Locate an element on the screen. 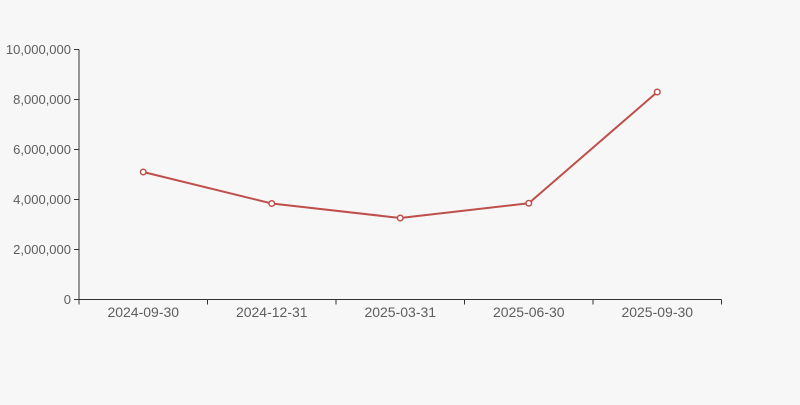 The height and width of the screenshot is (405, 800). y-axis-label: 6,000,000 is located at coordinates (42, 149).